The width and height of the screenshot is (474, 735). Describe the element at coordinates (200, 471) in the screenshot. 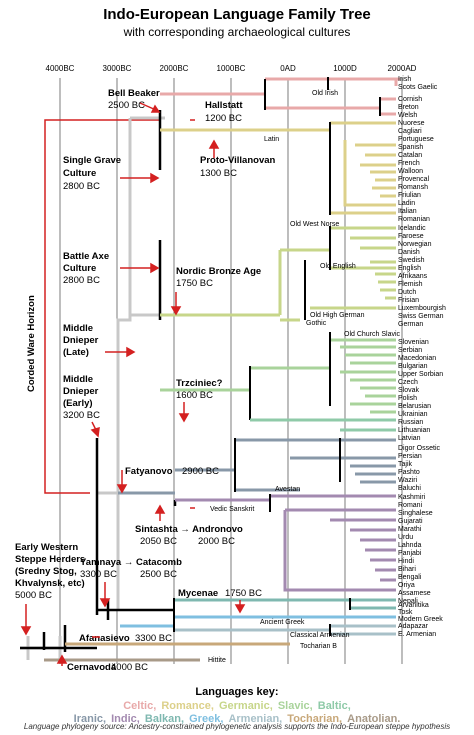

I see `culture-fatyanovo-date: 2900 BC` at that location.